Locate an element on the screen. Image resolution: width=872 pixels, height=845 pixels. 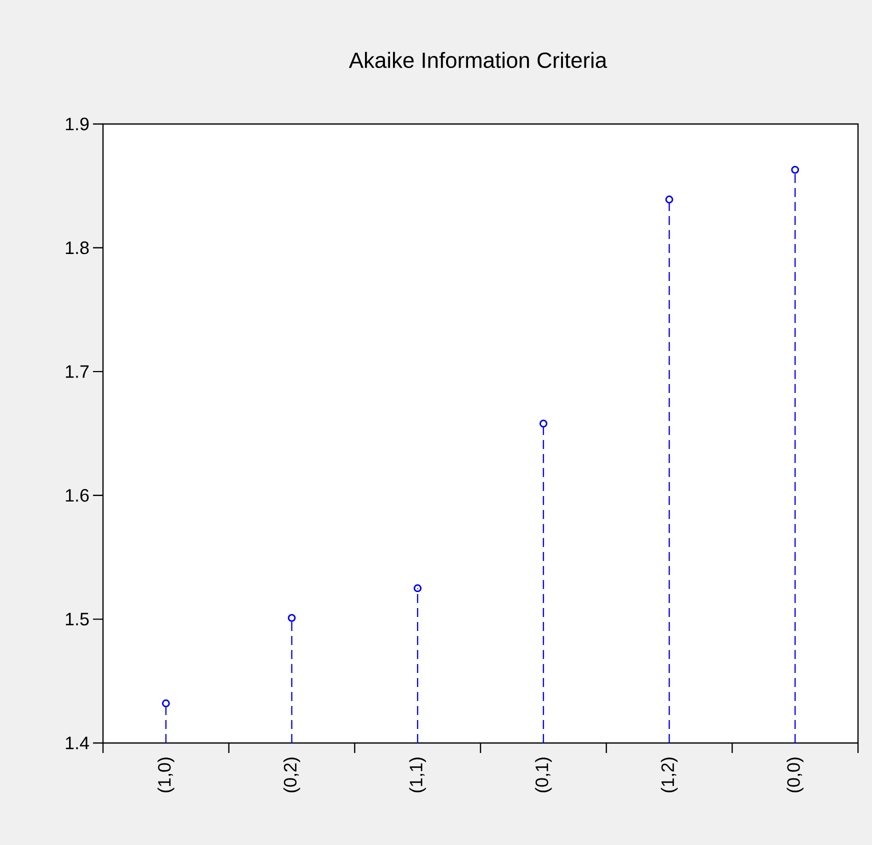
y-tick-label: 1.8 is located at coordinates (77, 247).